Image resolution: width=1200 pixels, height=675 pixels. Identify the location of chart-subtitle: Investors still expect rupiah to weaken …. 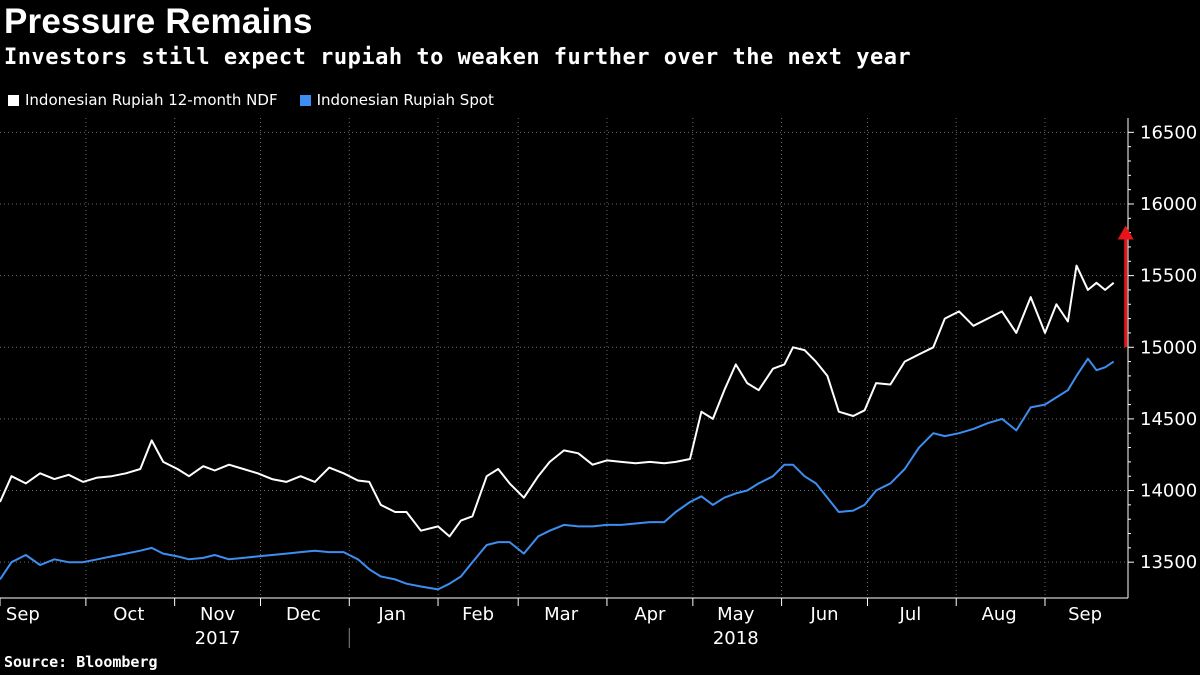
(458, 57).